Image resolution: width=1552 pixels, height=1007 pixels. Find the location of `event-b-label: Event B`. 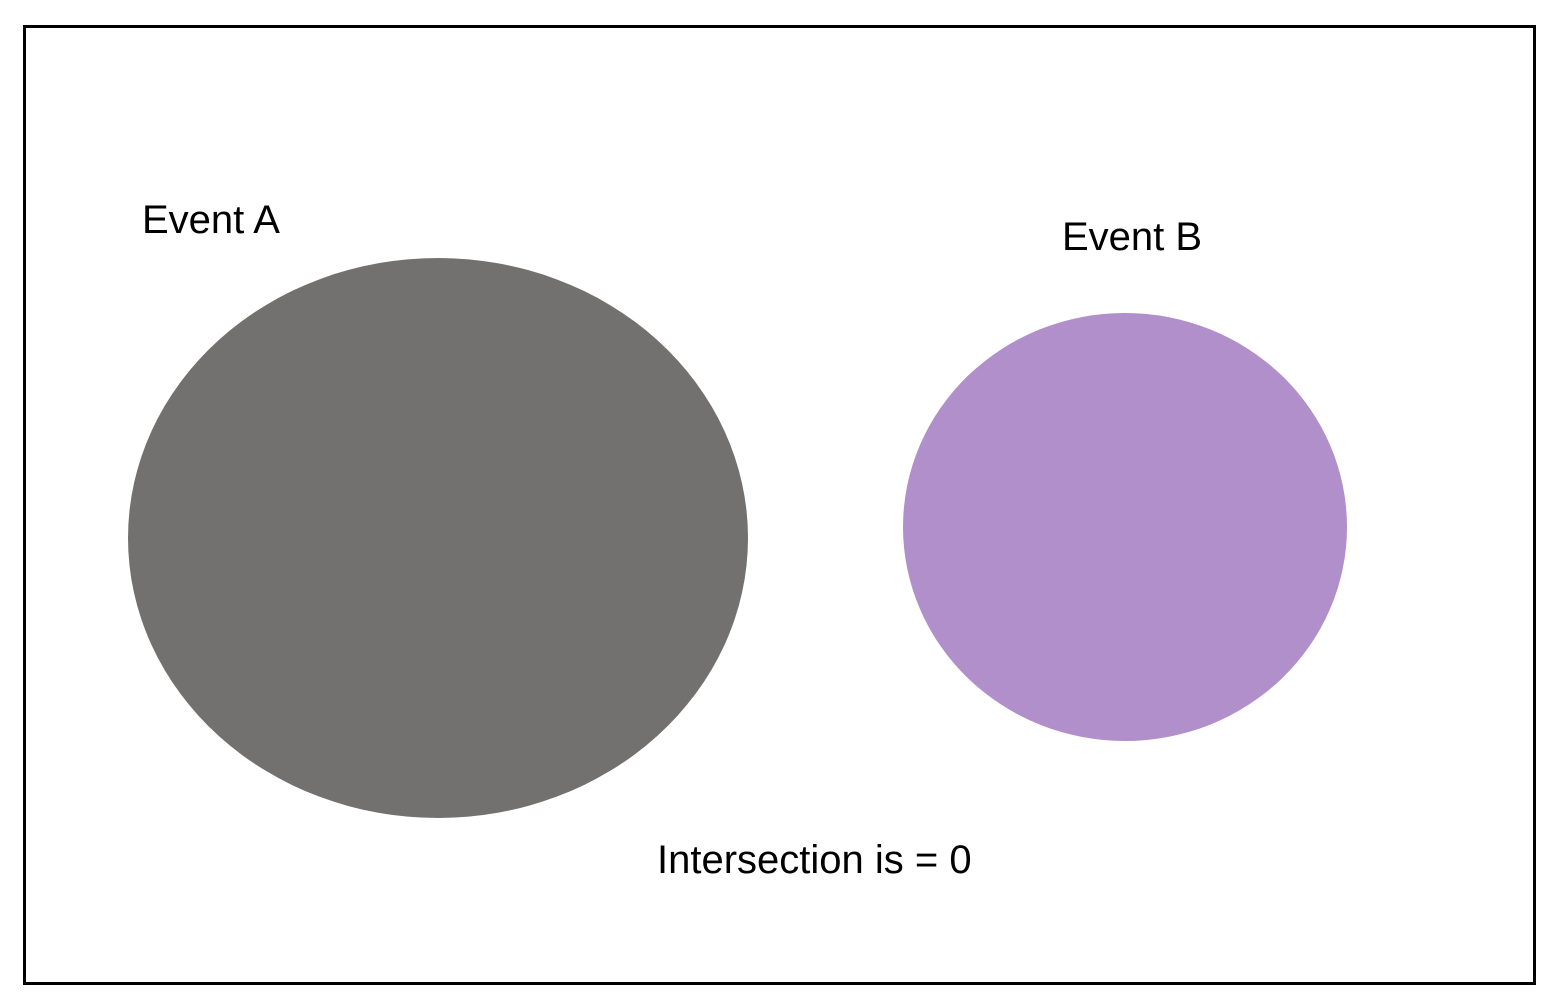

event-b-label: Event B is located at coordinates (1132, 237).